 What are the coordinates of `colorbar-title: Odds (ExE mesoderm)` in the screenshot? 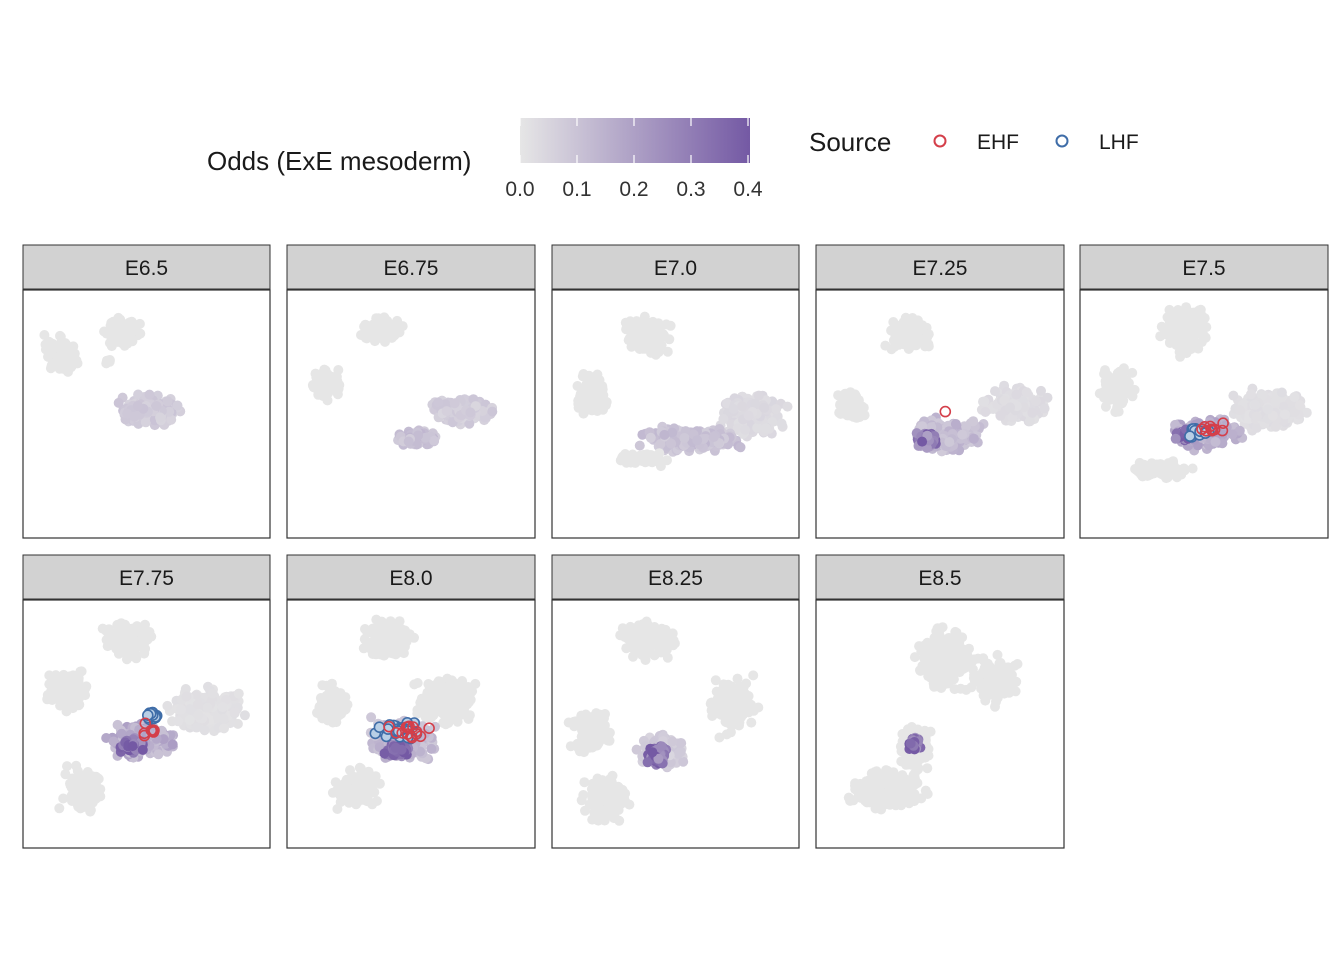 It's located at (339, 161).